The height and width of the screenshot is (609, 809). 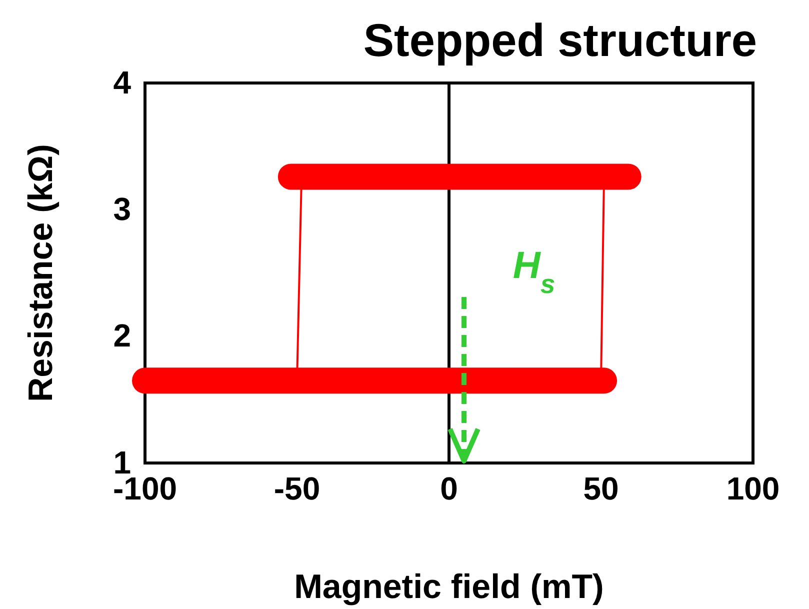 What do you see at coordinates (41, 273) in the screenshot?
I see `y-axis-title: Resistance (kΩ)` at bounding box center [41, 273].